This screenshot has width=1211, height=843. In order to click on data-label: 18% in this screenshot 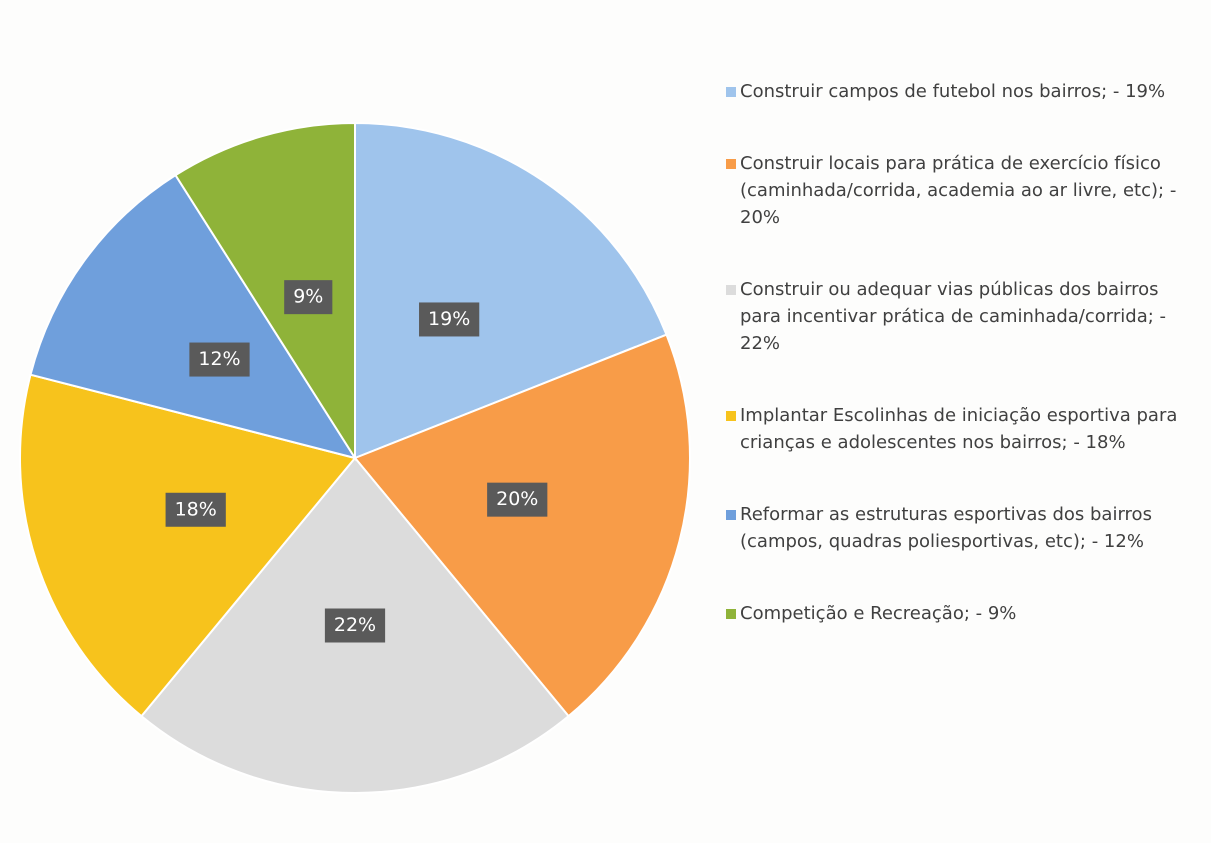, I will do `click(195, 509)`.